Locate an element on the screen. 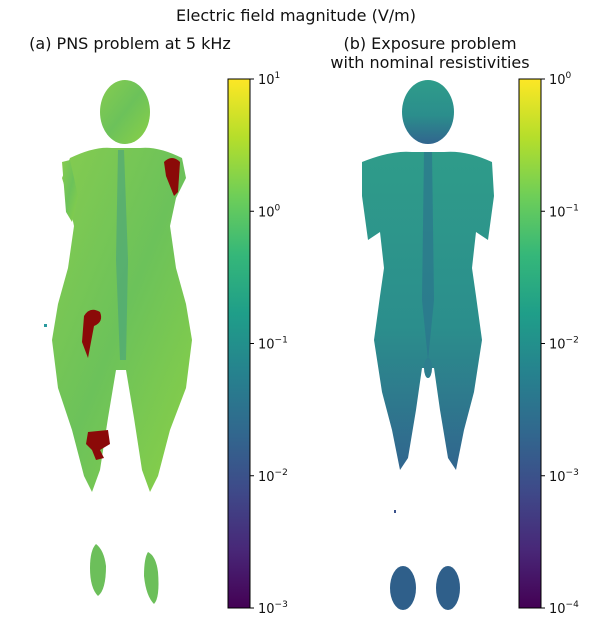  panel-b-title-line-1: (b) Exposure problem is located at coordinates (430, 43).